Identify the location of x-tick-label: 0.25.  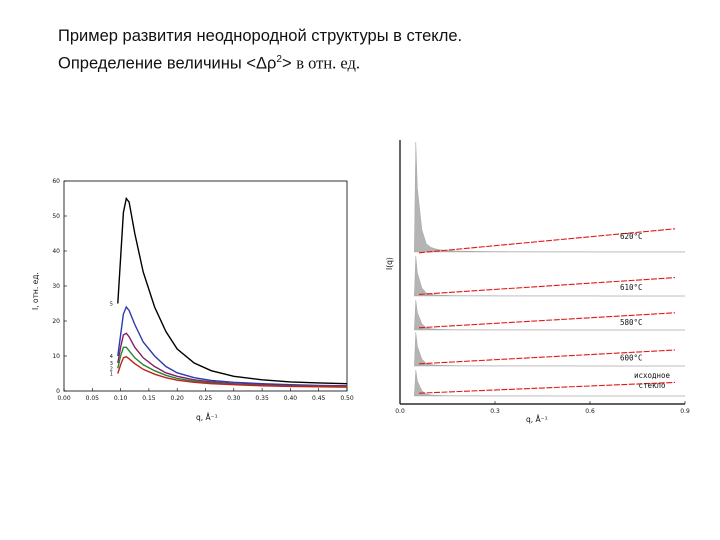
(206, 398).